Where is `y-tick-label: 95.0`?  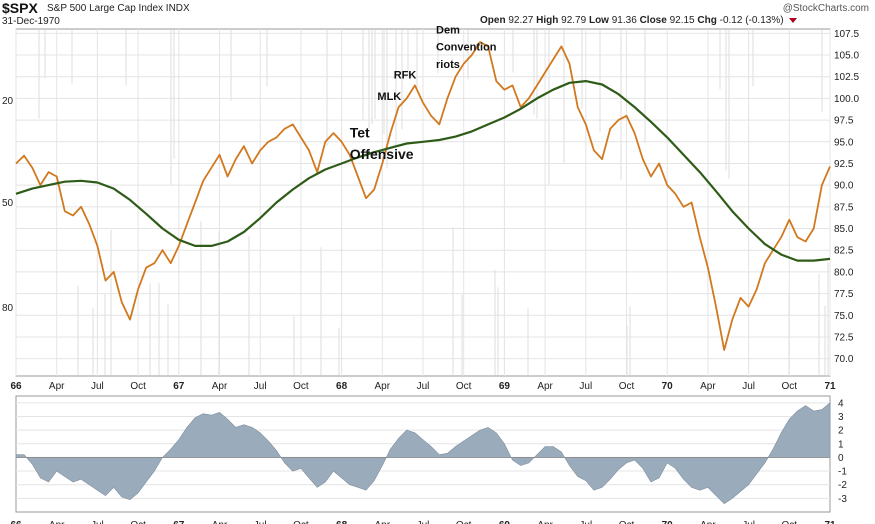
y-tick-label: 95.0 is located at coordinates (844, 142).